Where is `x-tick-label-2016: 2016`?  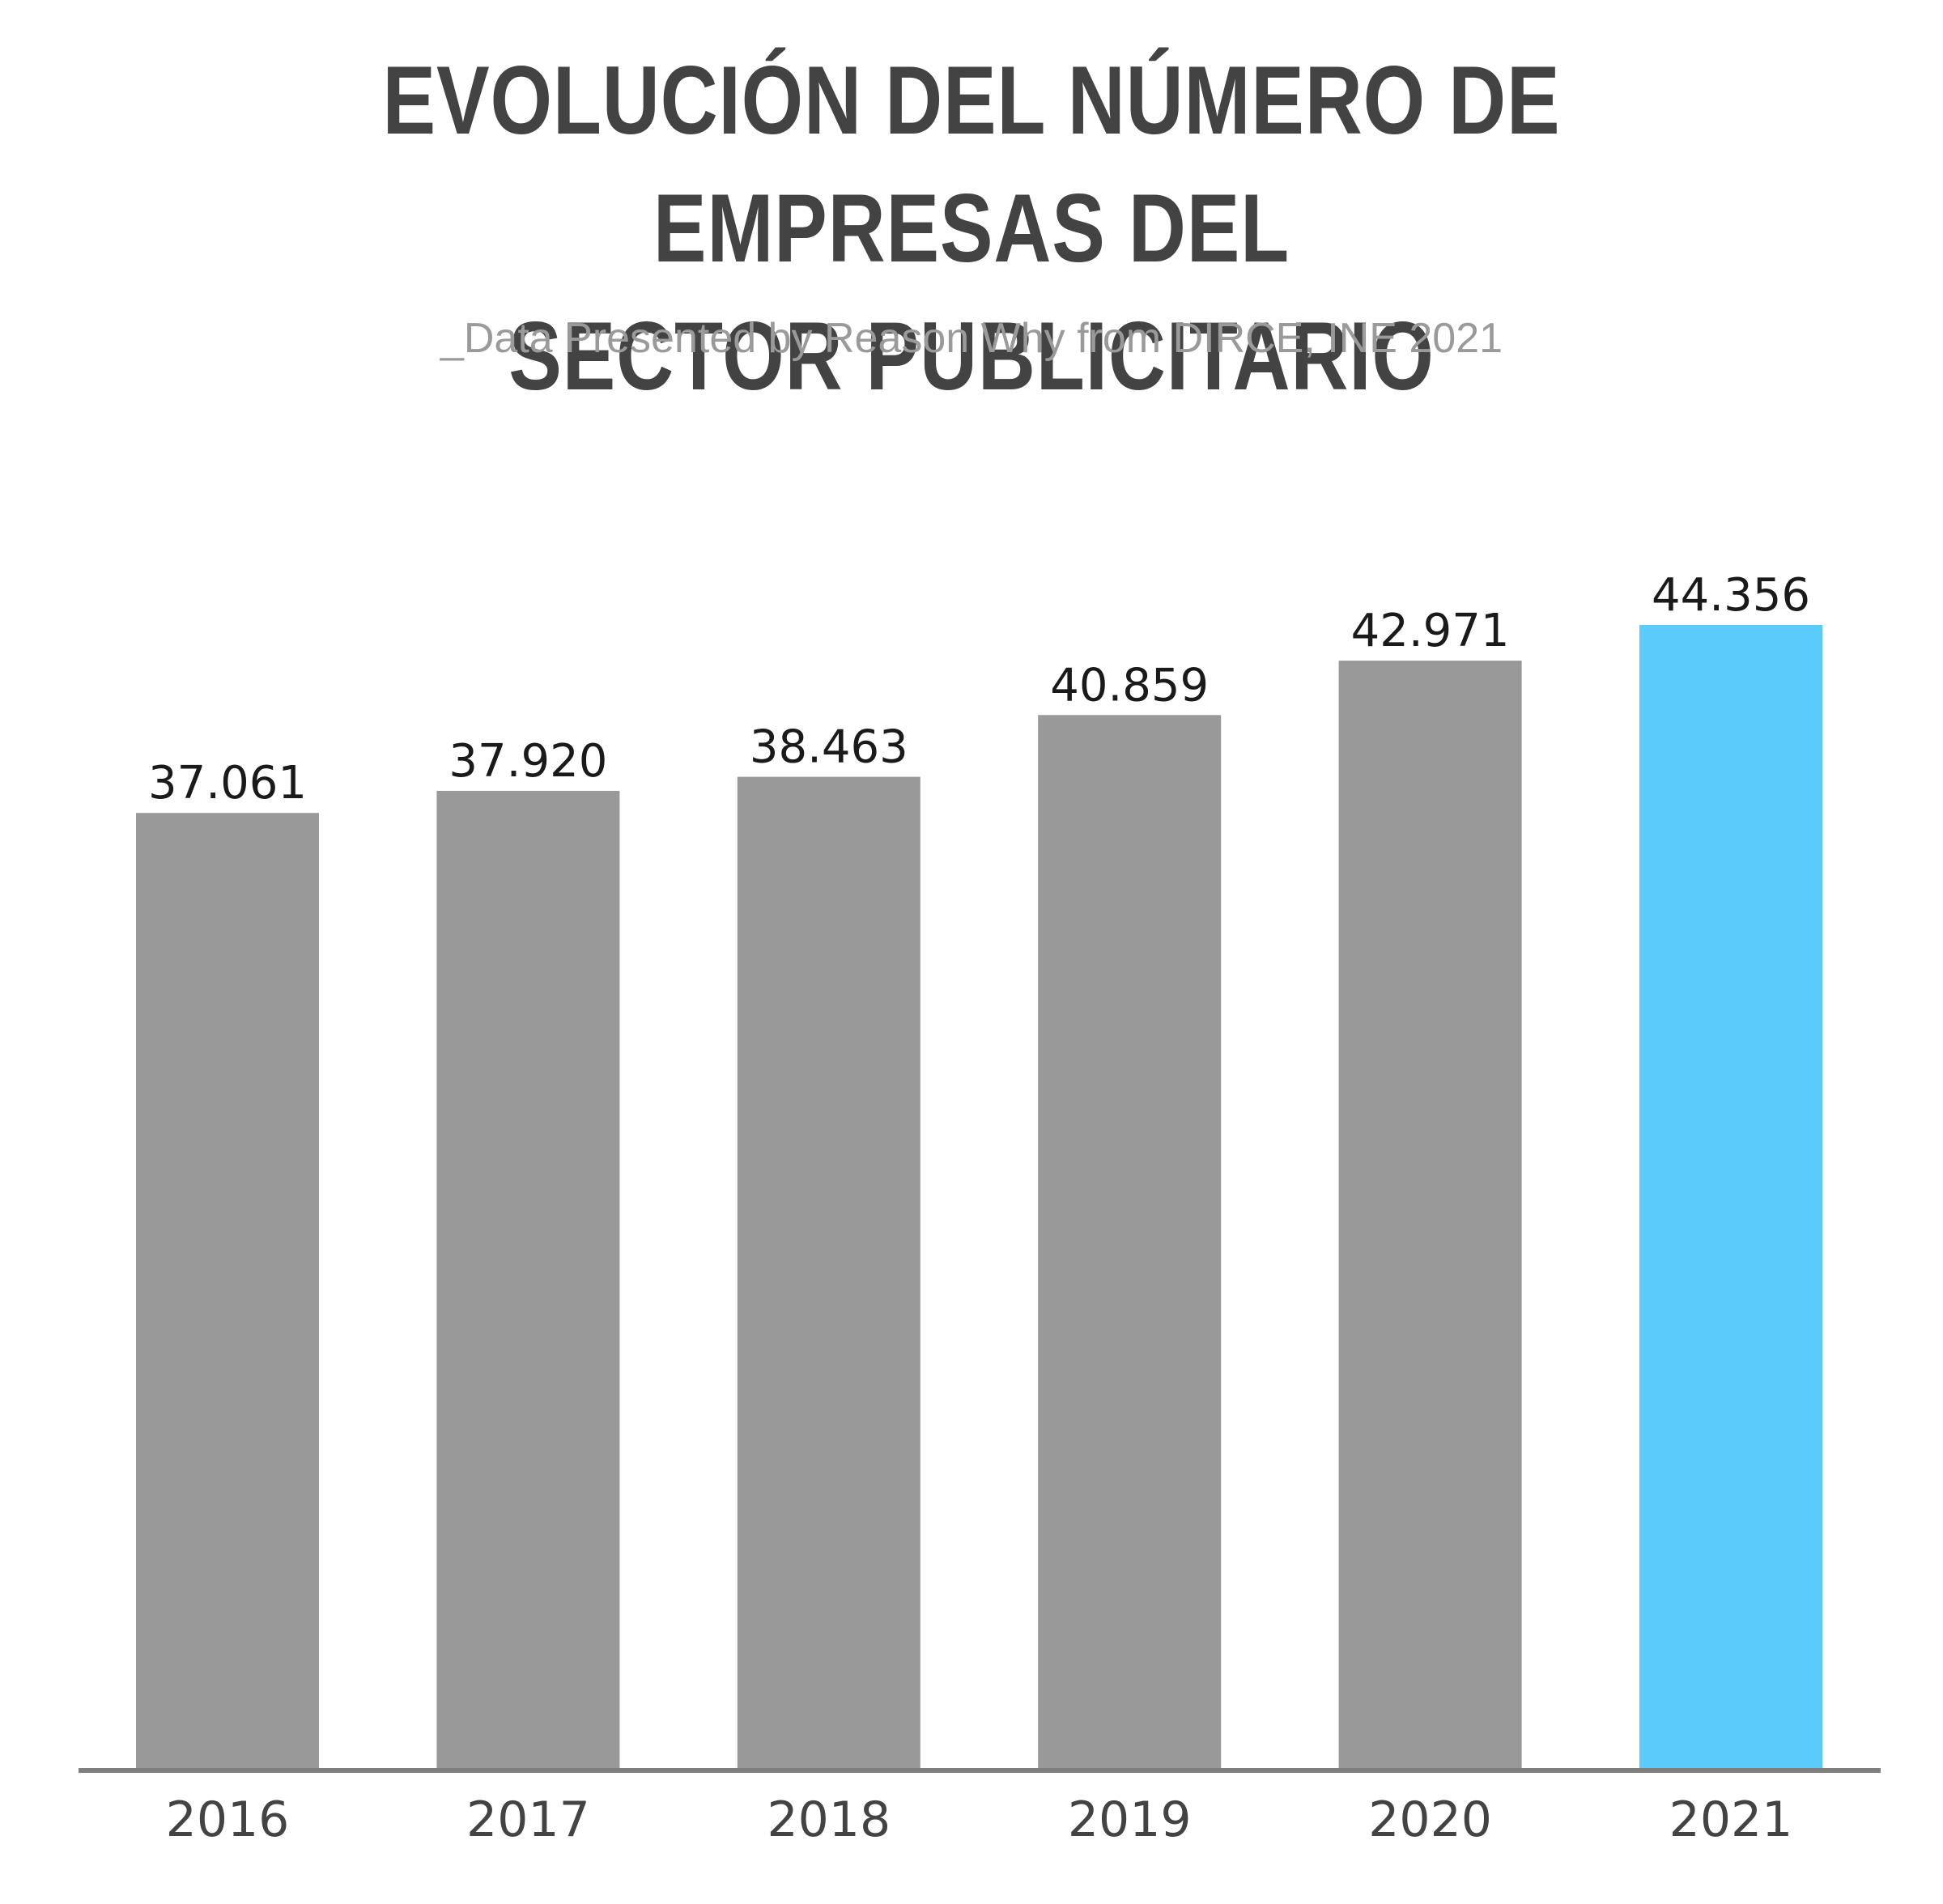 x-tick-label-2016: 2016 is located at coordinates (228, 1819).